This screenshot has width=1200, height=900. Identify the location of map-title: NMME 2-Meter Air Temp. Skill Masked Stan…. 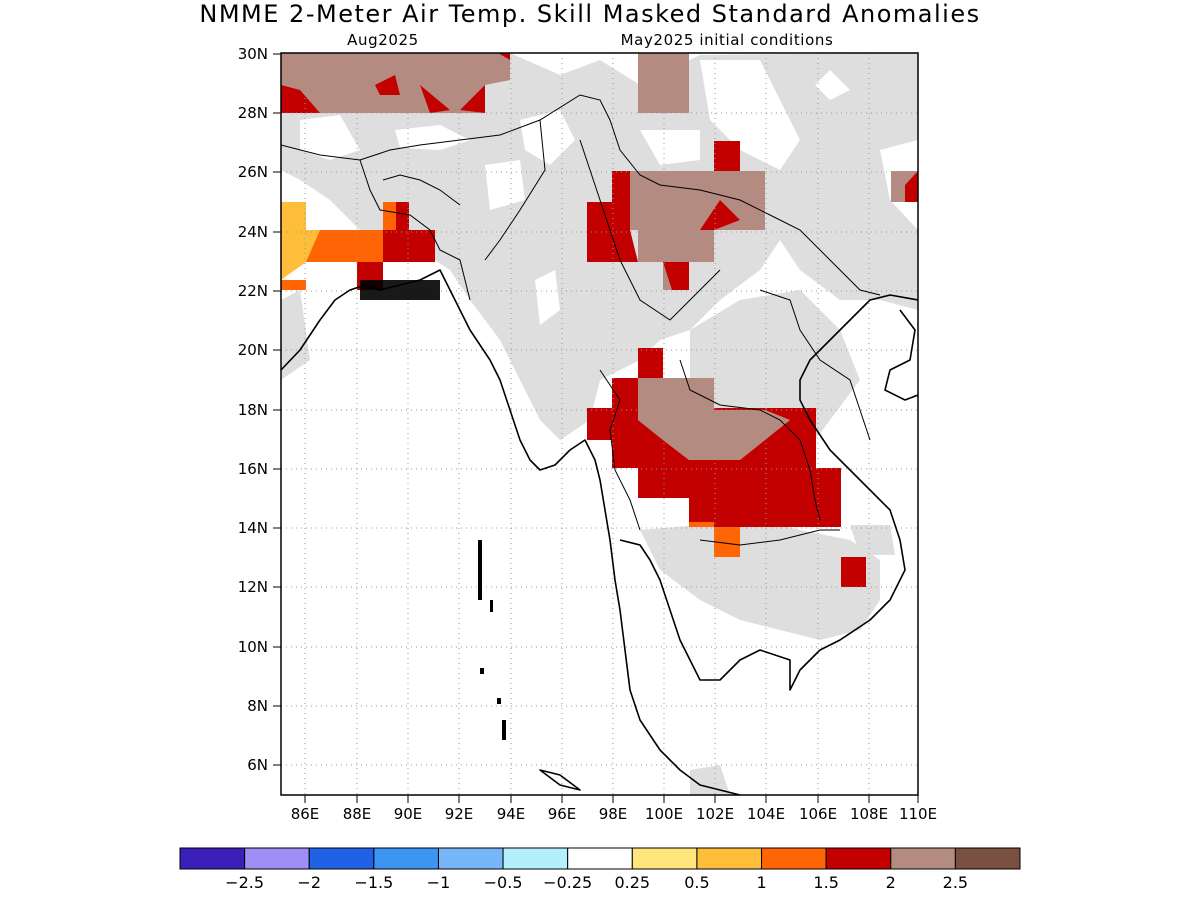
(589, 14).